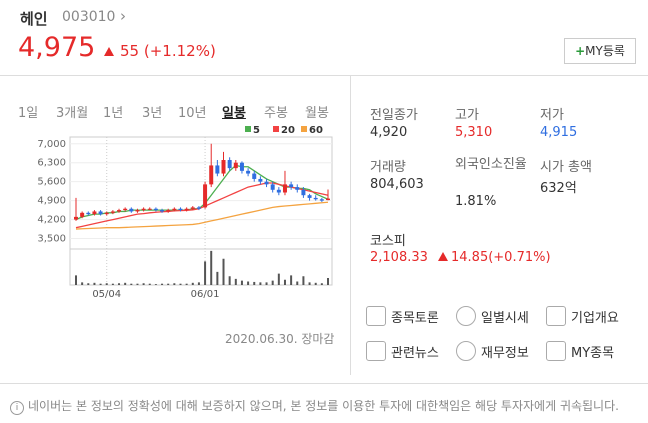 The width and height of the screenshot is (648, 423). Describe the element at coordinates (72, 113) in the screenshot. I see `tab: 3개월` at that location.